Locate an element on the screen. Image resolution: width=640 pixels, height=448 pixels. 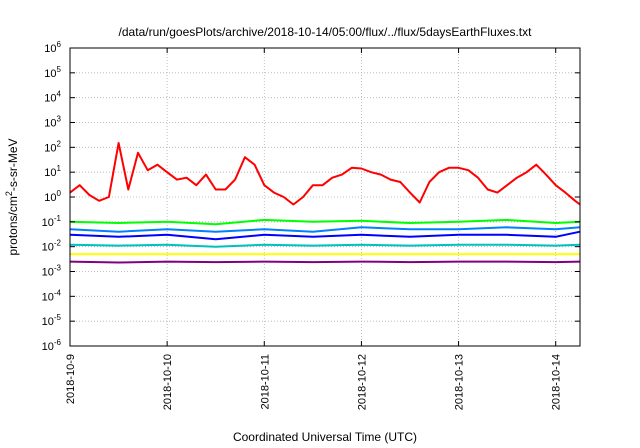
y-tick-label-exp: -5 is located at coordinates (58, 317).